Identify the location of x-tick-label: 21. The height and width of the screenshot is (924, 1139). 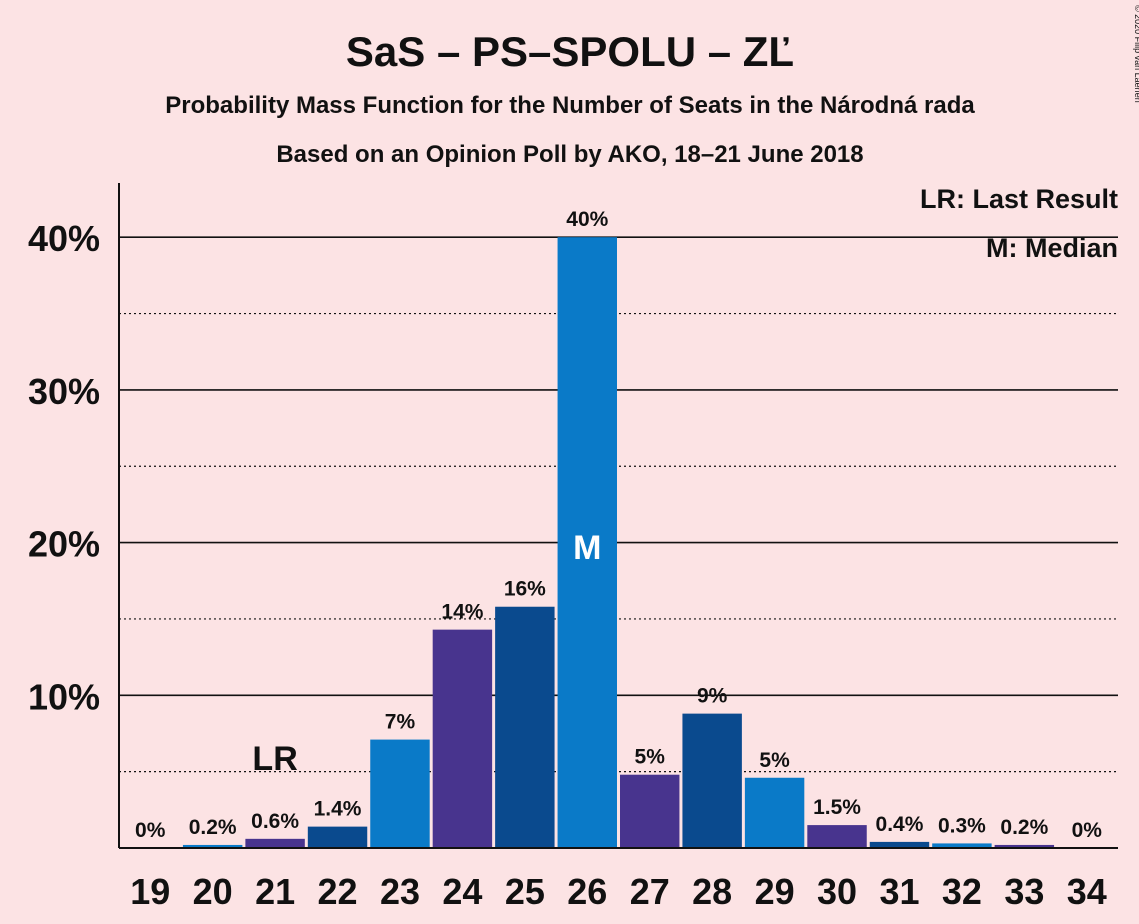
(275, 891).